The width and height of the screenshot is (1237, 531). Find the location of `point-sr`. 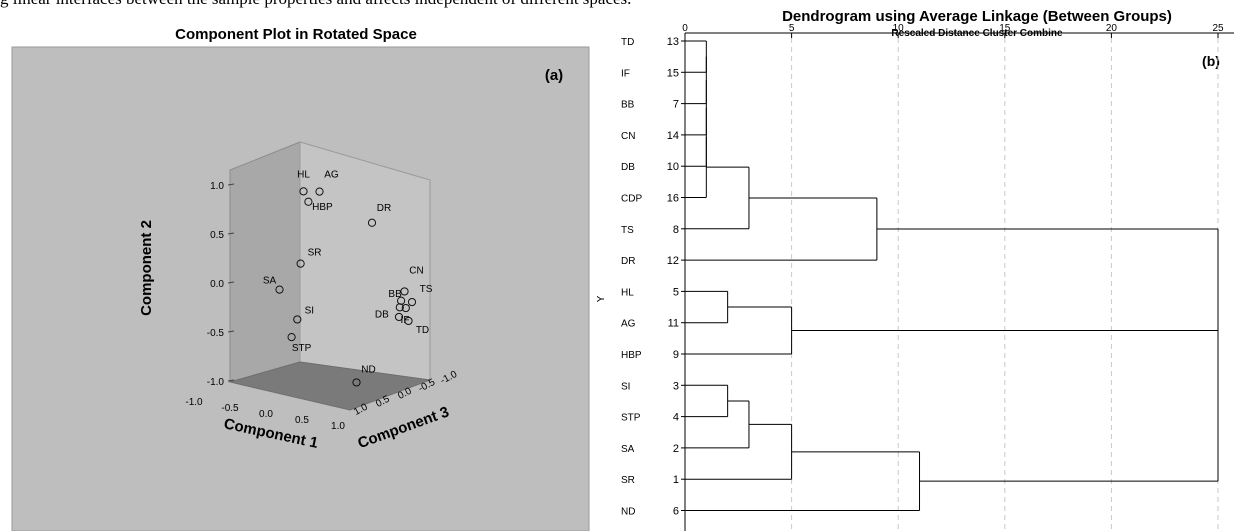

point-sr is located at coordinates (300, 263).